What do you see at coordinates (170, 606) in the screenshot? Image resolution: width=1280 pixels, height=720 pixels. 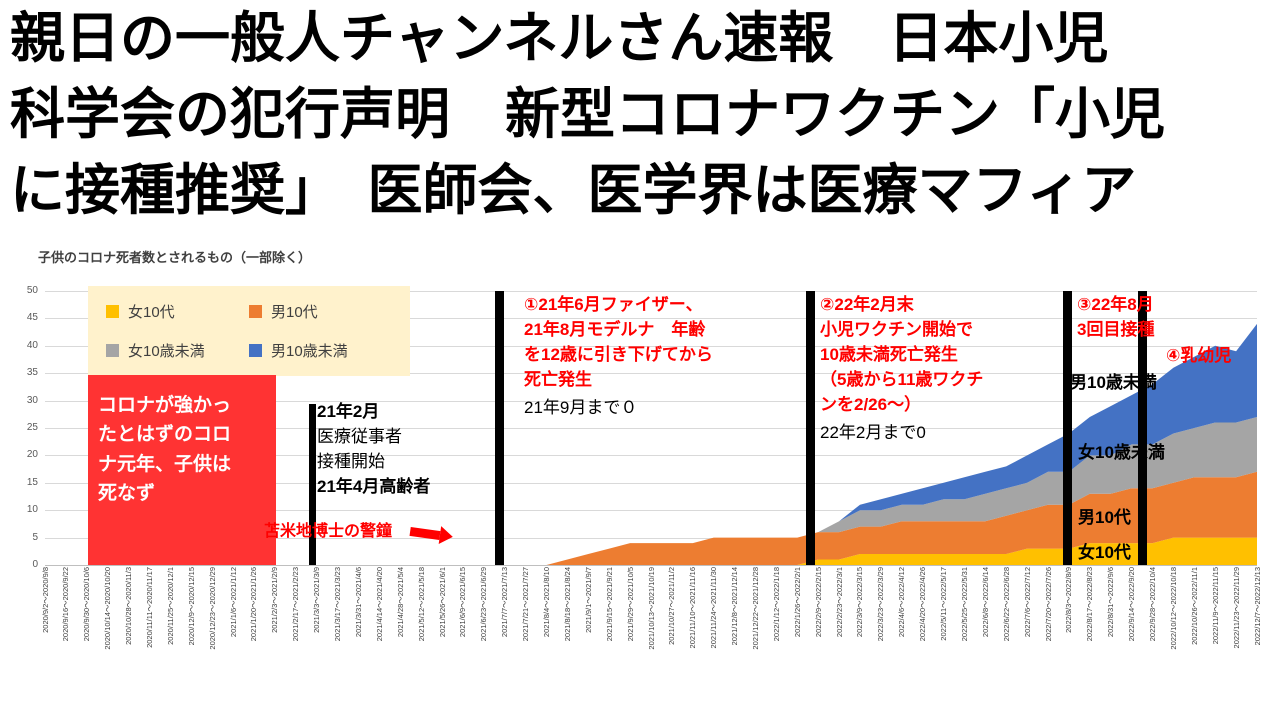 I see `x-axis-label: 2020/11/25～2020/12/1` at bounding box center [170, 606].